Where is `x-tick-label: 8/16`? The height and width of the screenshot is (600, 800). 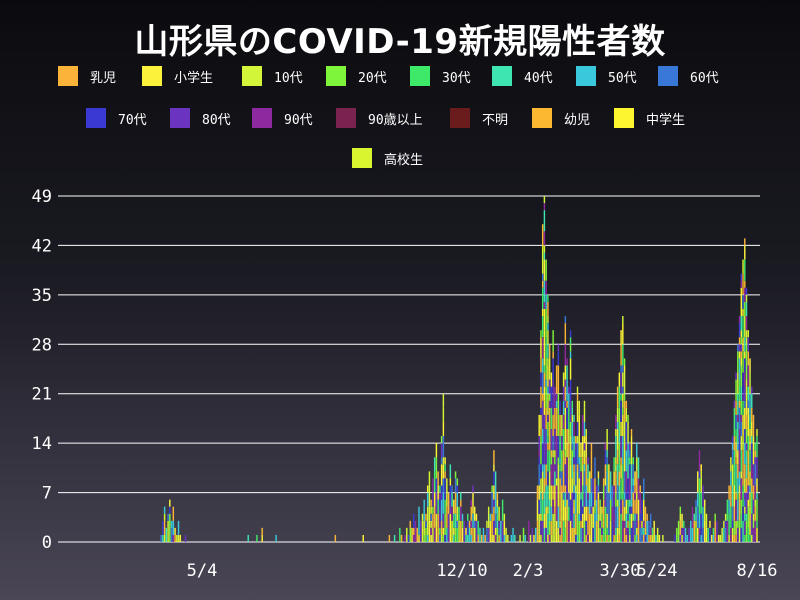 x-tick-label: 8/16 is located at coordinates (757, 571).